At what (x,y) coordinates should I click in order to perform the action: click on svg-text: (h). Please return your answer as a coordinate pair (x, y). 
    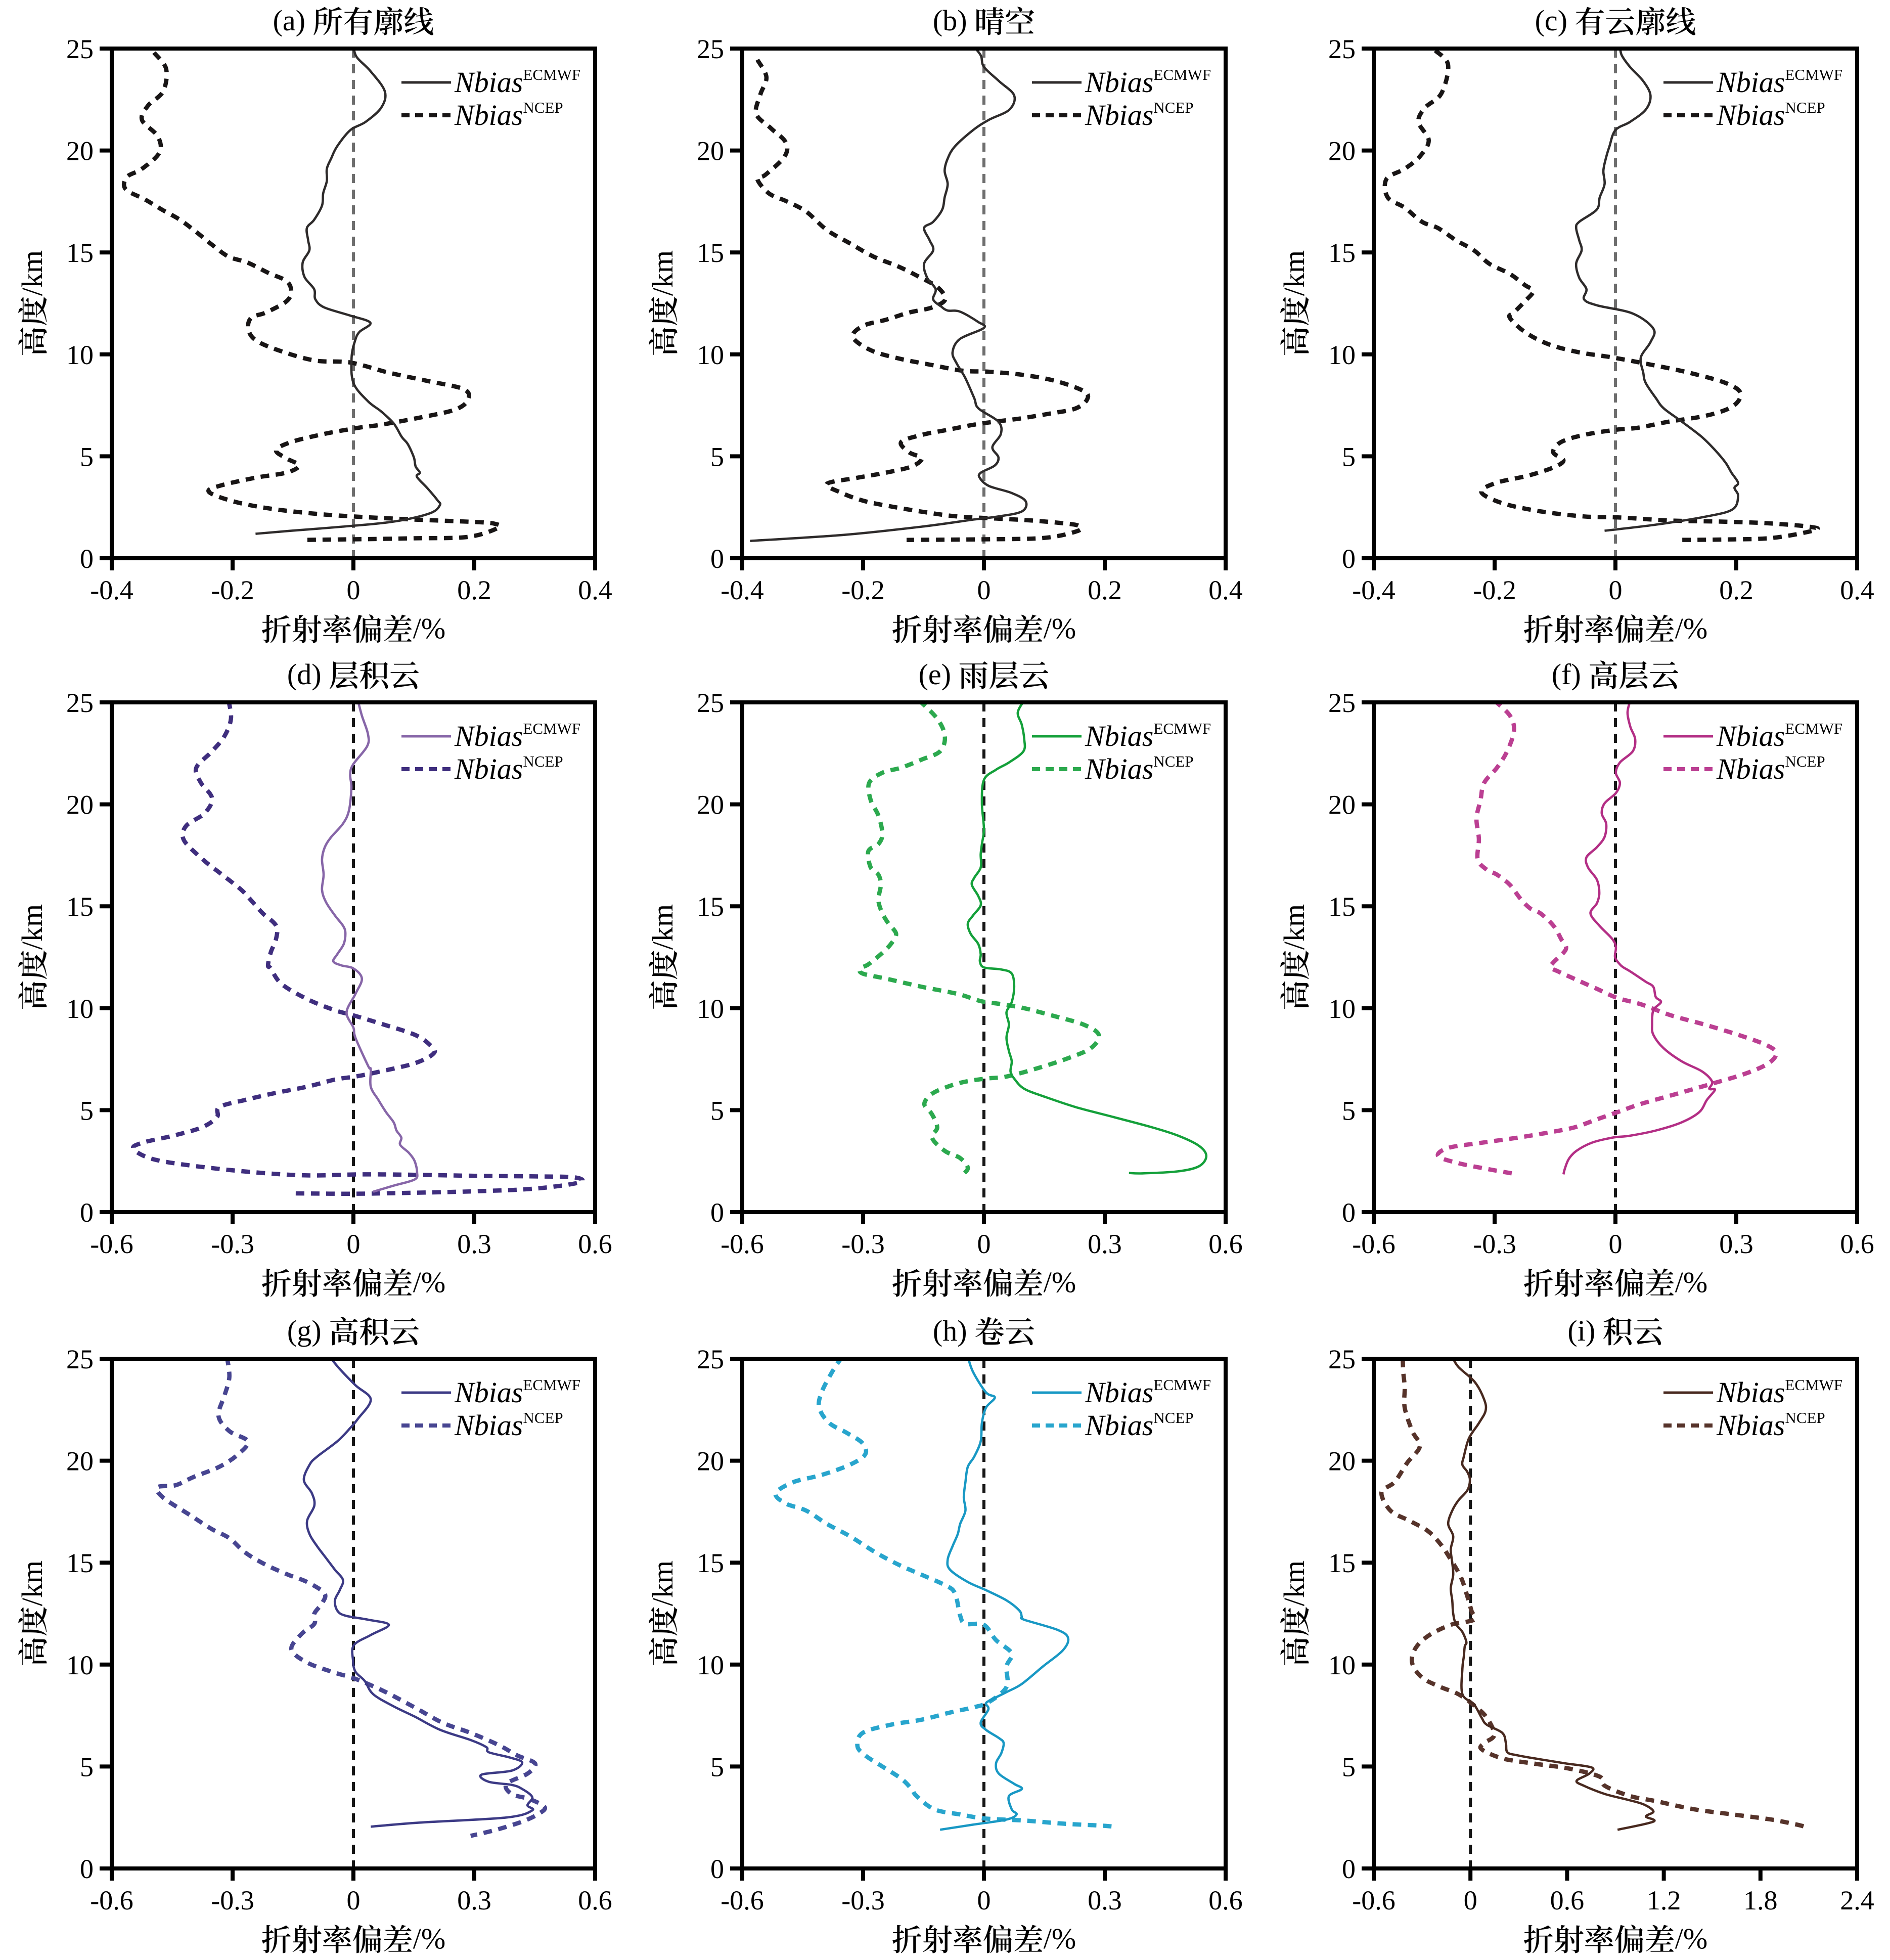
    Looking at the image, I should click on (950, 1330).